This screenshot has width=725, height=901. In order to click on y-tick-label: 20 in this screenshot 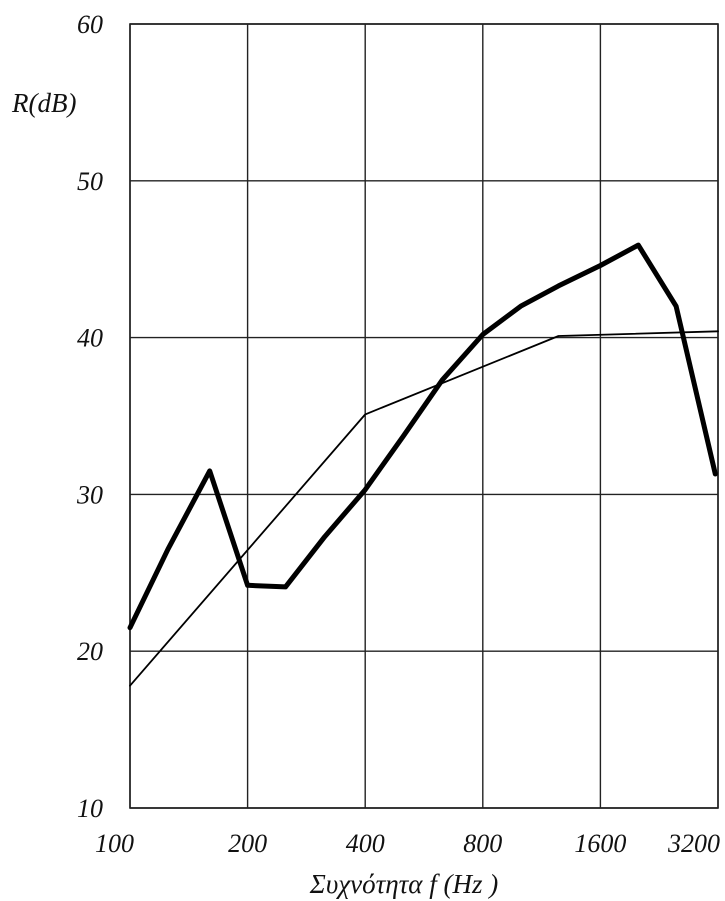, I will do `click(90, 651)`.